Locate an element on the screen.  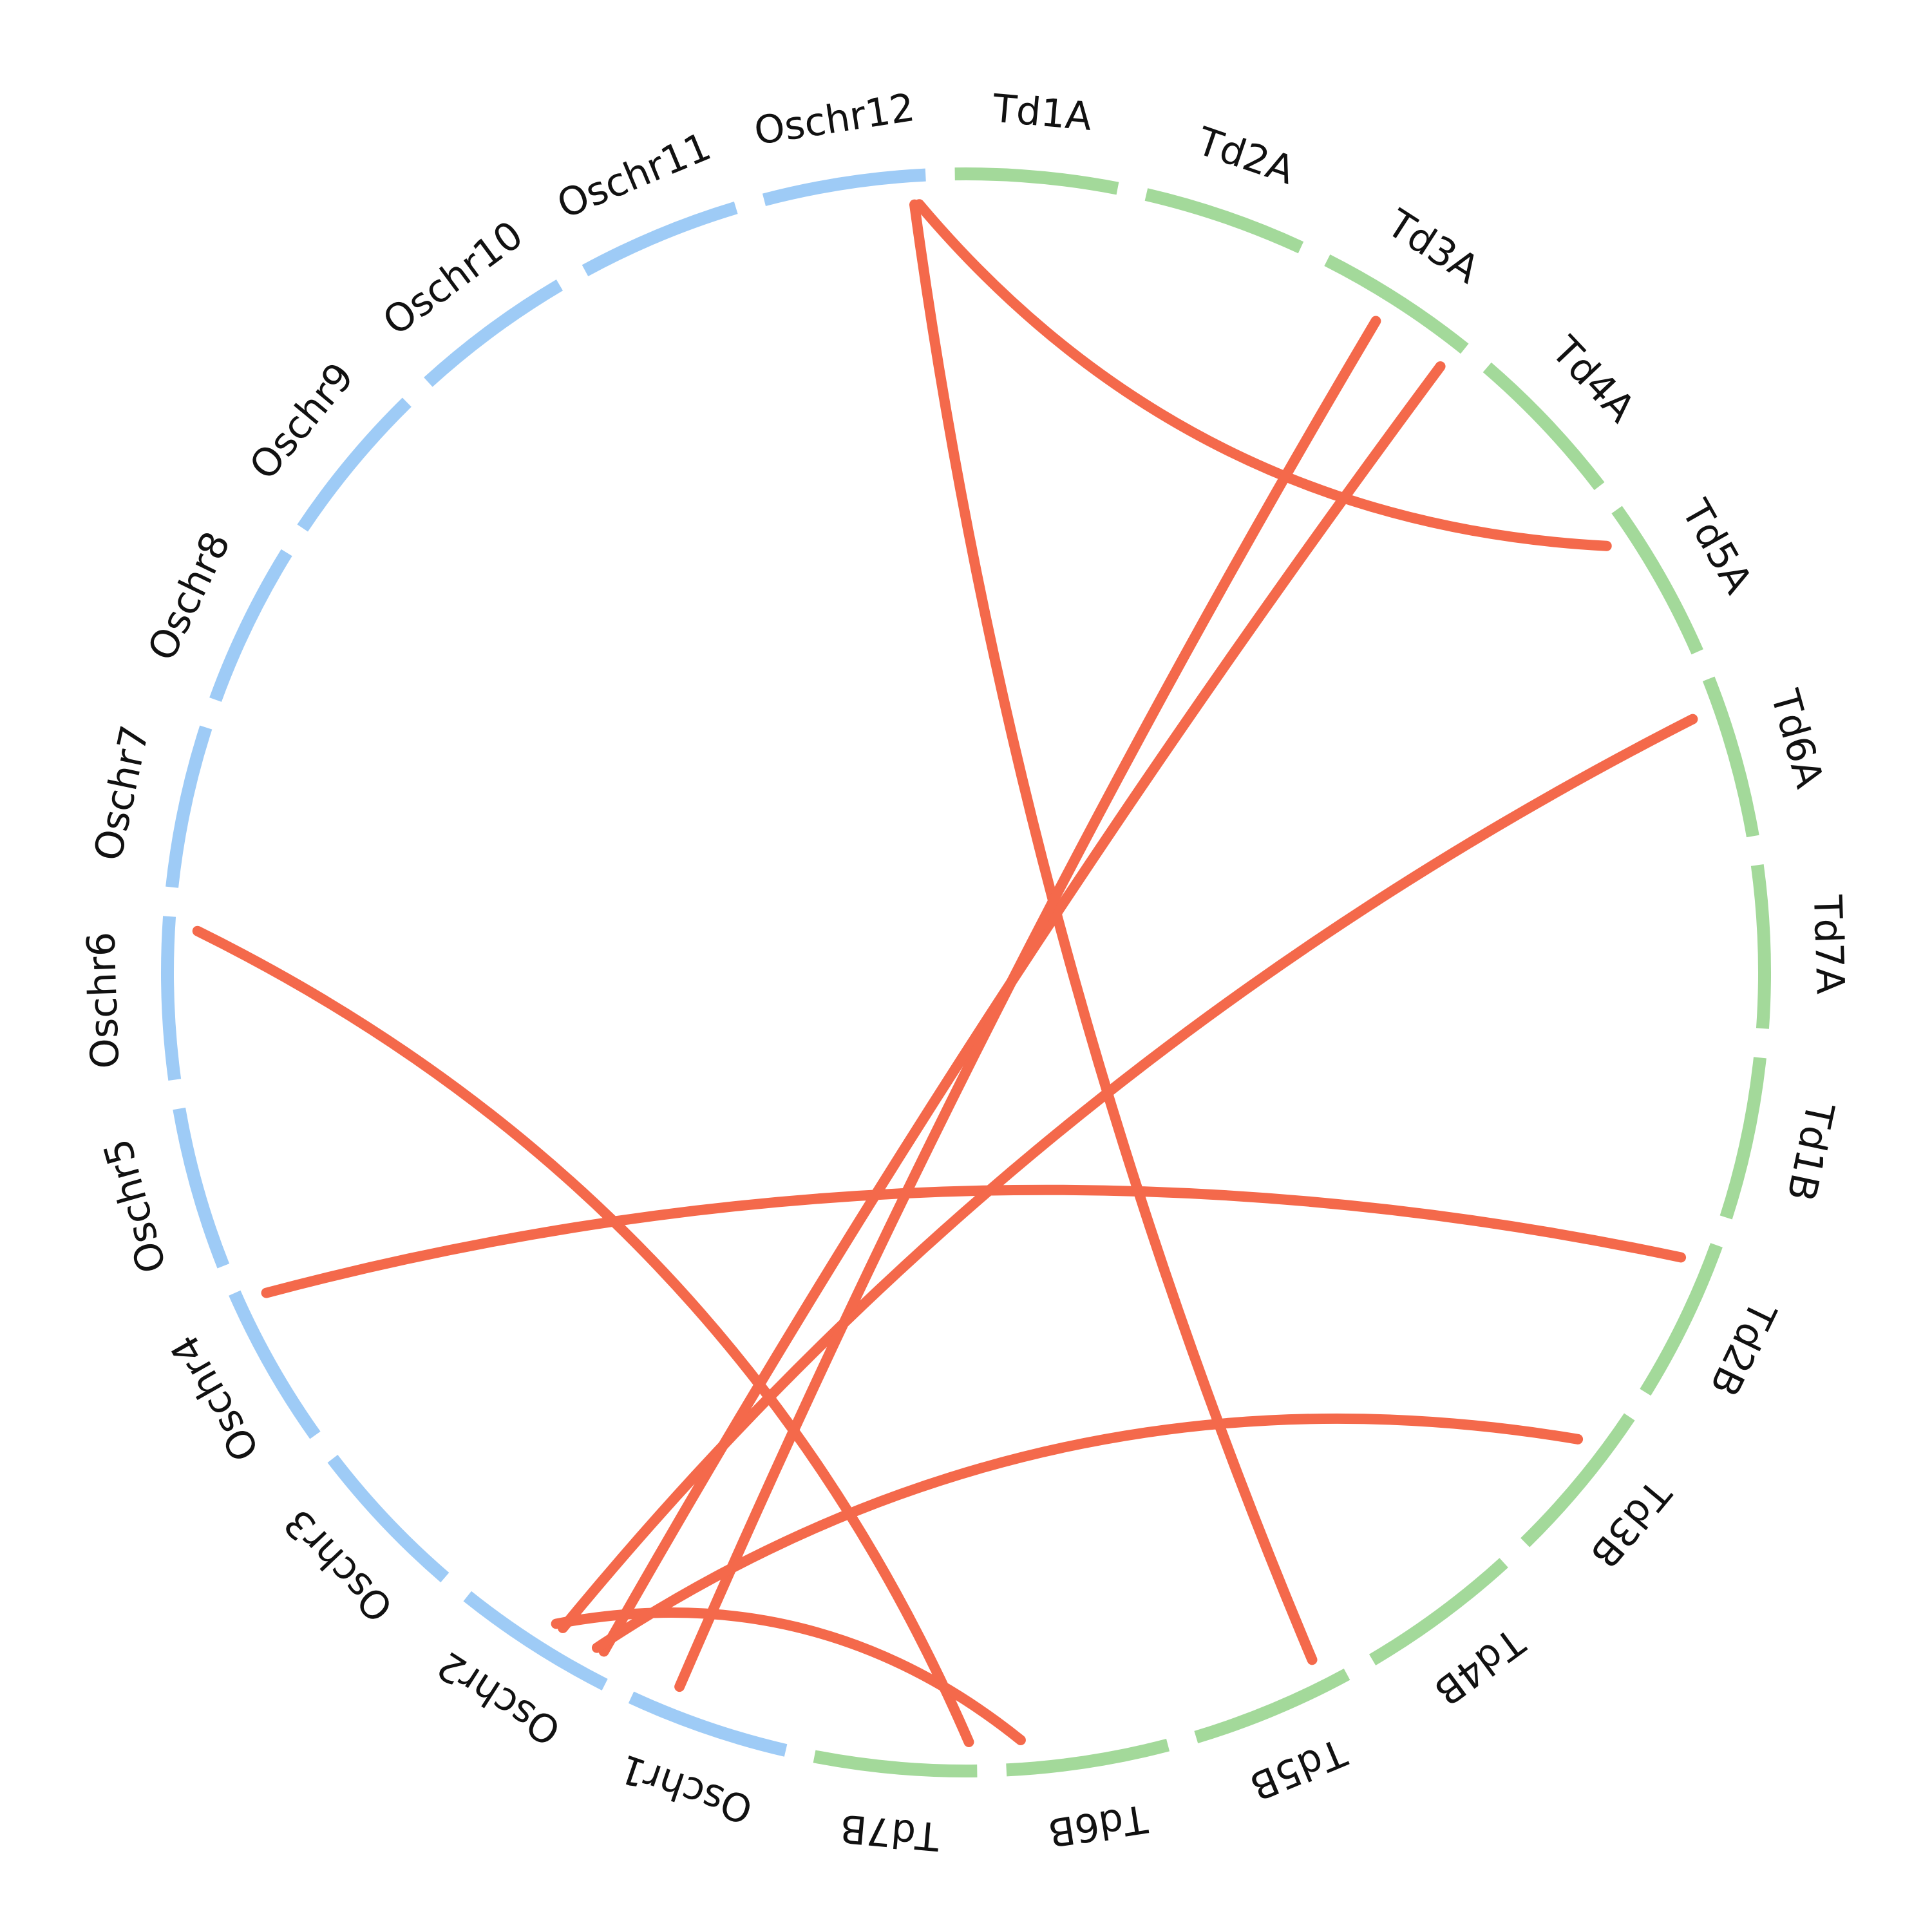
chromosome-arc-td1b is located at coordinates (1742, 1138).